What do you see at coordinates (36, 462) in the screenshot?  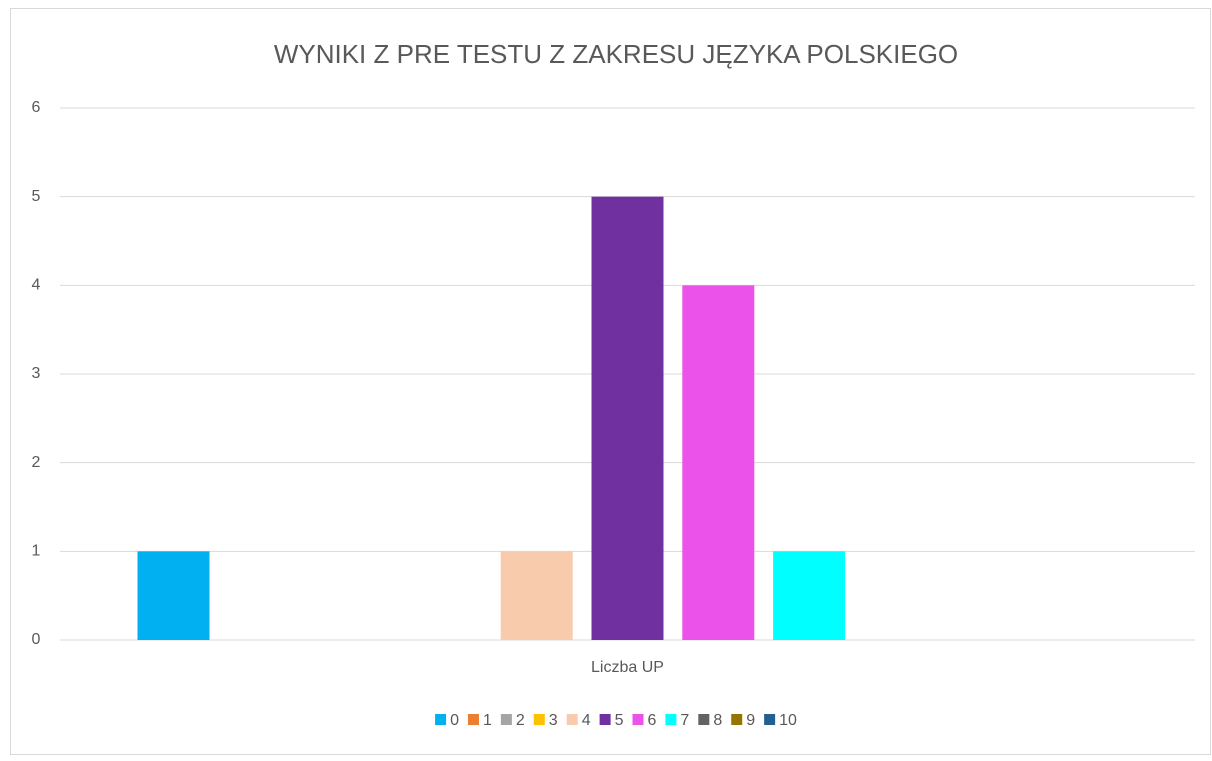 I see `y-tick-label: 2` at bounding box center [36, 462].